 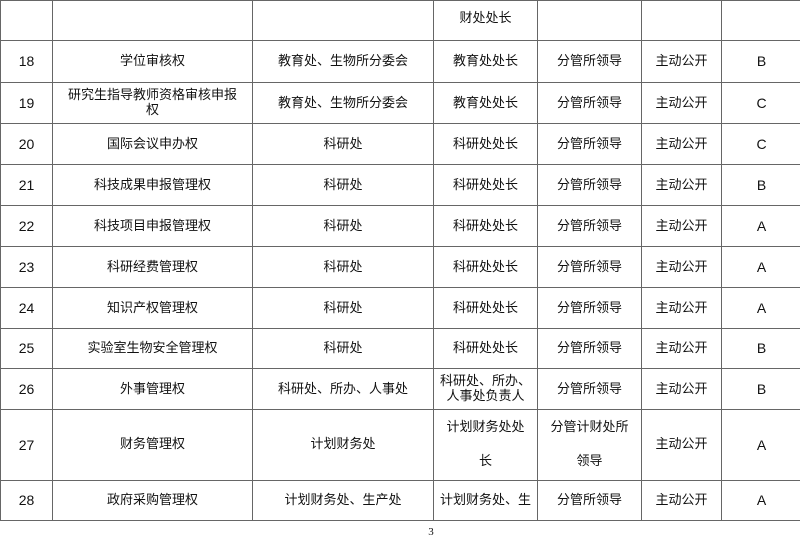 What do you see at coordinates (26, 308) in the screenshot?
I see `row-number: 24` at bounding box center [26, 308].